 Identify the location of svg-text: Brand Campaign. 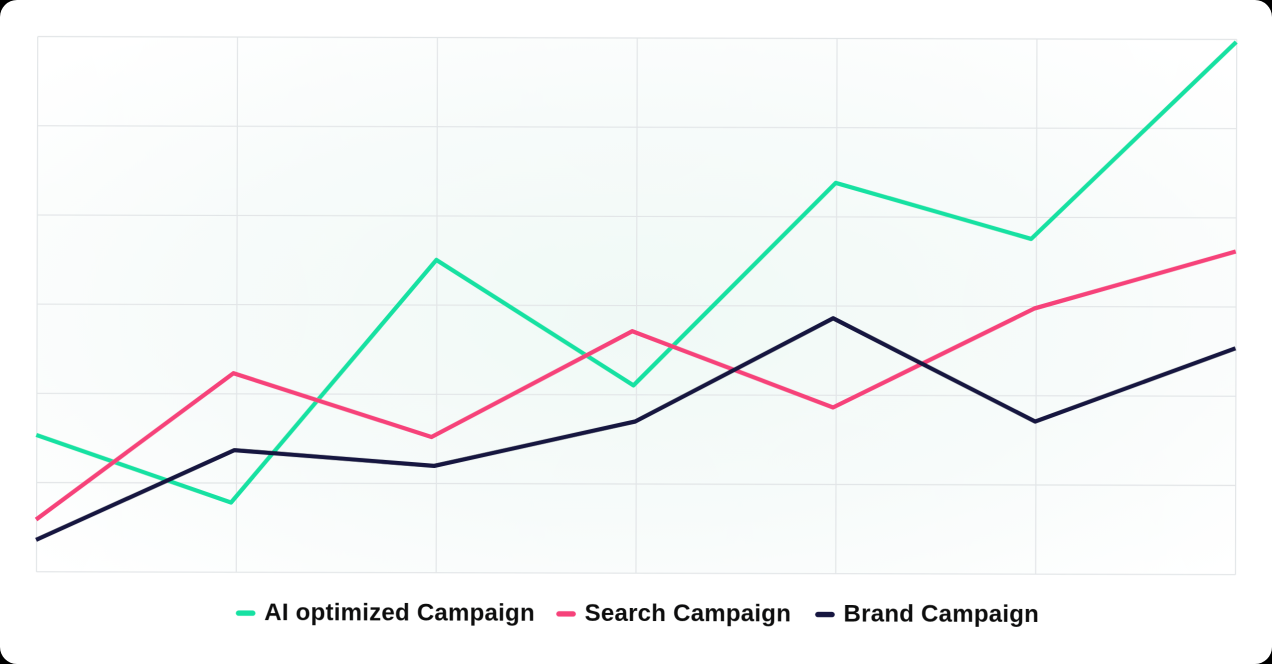
(942, 613).